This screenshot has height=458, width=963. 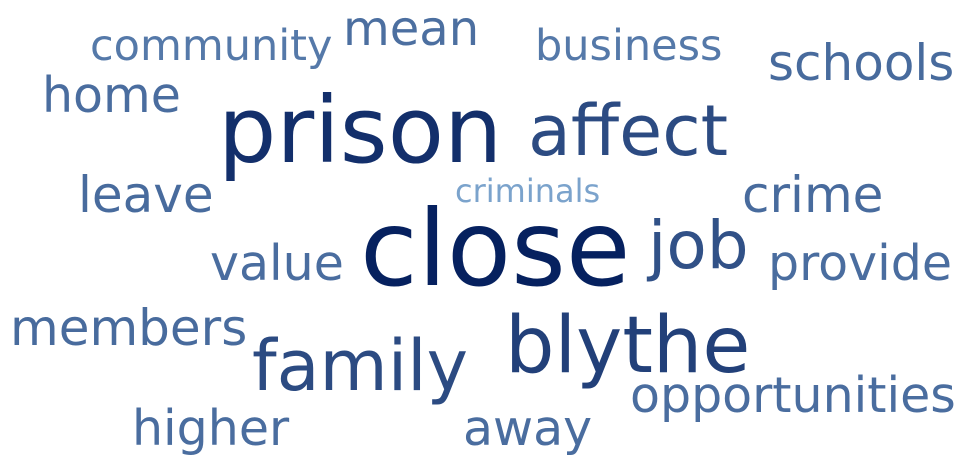 I want to click on word: members, so click(x=128, y=328).